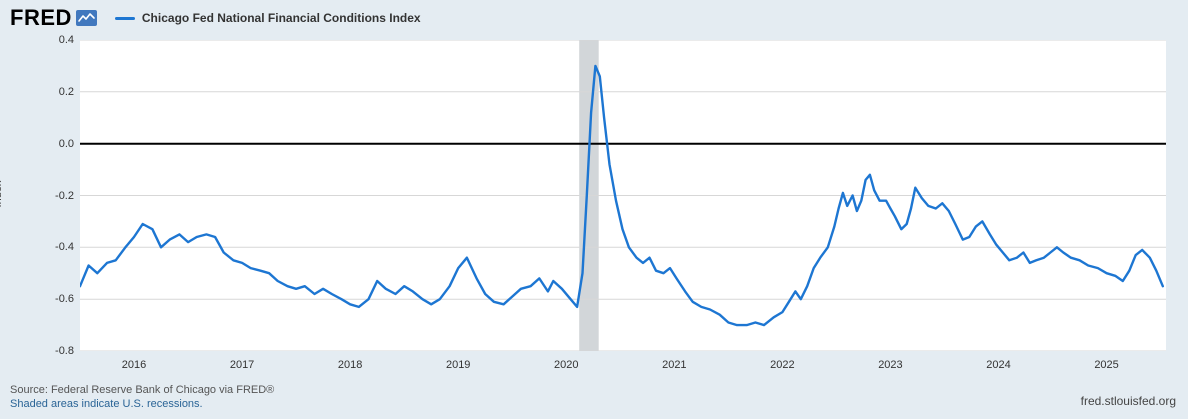  What do you see at coordinates (998, 365) in the screenshot?
I see `x-tick-label: 2024` at bounding box center [998, 365].